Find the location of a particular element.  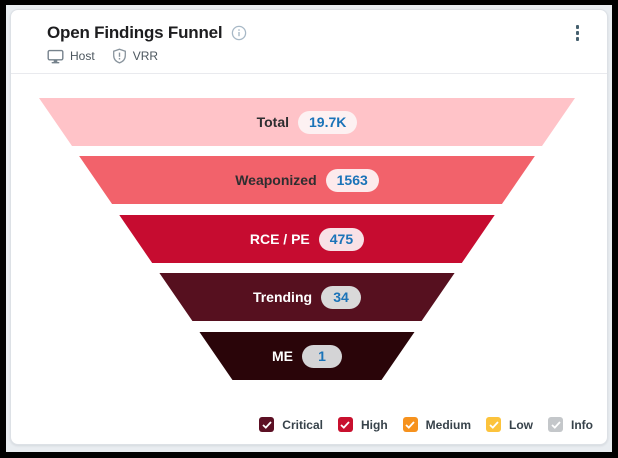

checkbox-critical is located at coordinates (267, 424).